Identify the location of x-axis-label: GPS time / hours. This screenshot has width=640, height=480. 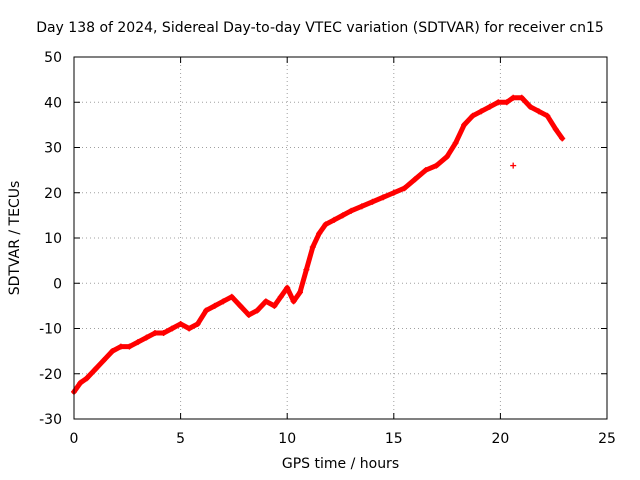
(340, 464).